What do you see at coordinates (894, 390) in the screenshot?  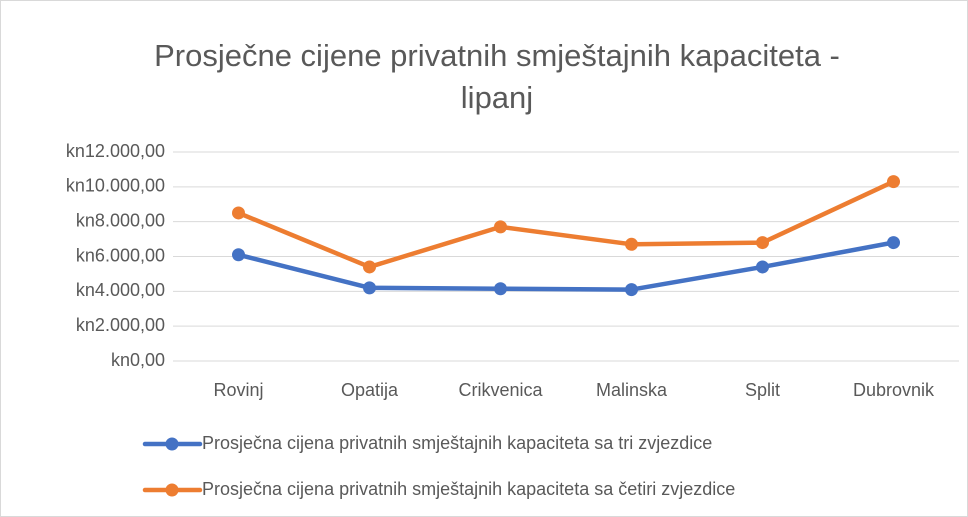 I see `x-tick-label: Dubrovnik` at bounding box center [894, 390].